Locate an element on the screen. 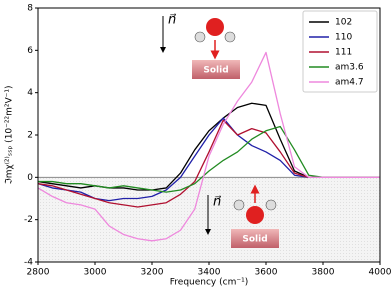 The image size is (392, 293). y-tick-label: 4 is located at coordinates (30, 93).